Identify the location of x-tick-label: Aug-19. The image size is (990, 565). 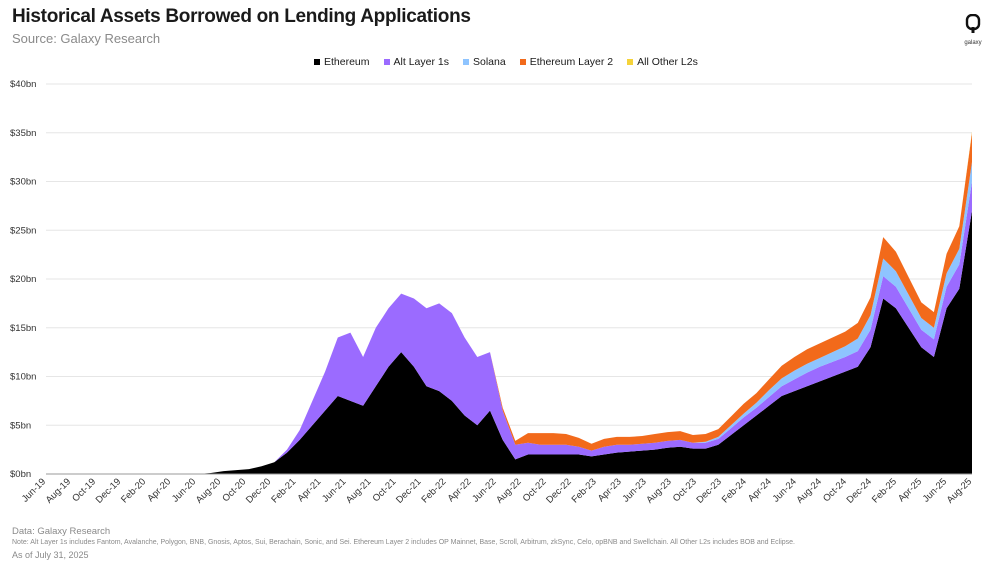
(58, 490).